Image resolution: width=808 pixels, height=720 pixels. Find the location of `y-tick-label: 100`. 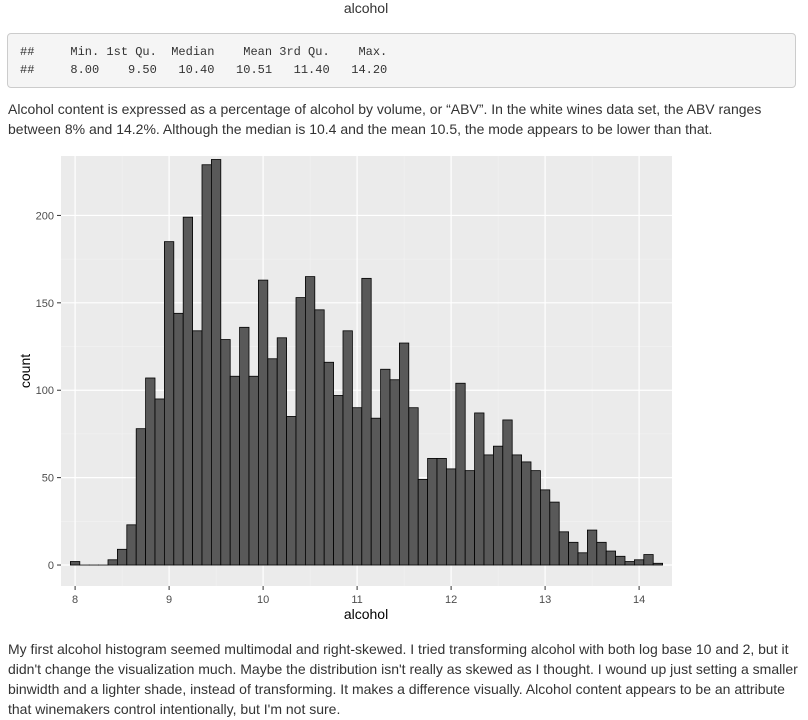

y-tick-label: 100 is located at coordinates (45, 391).